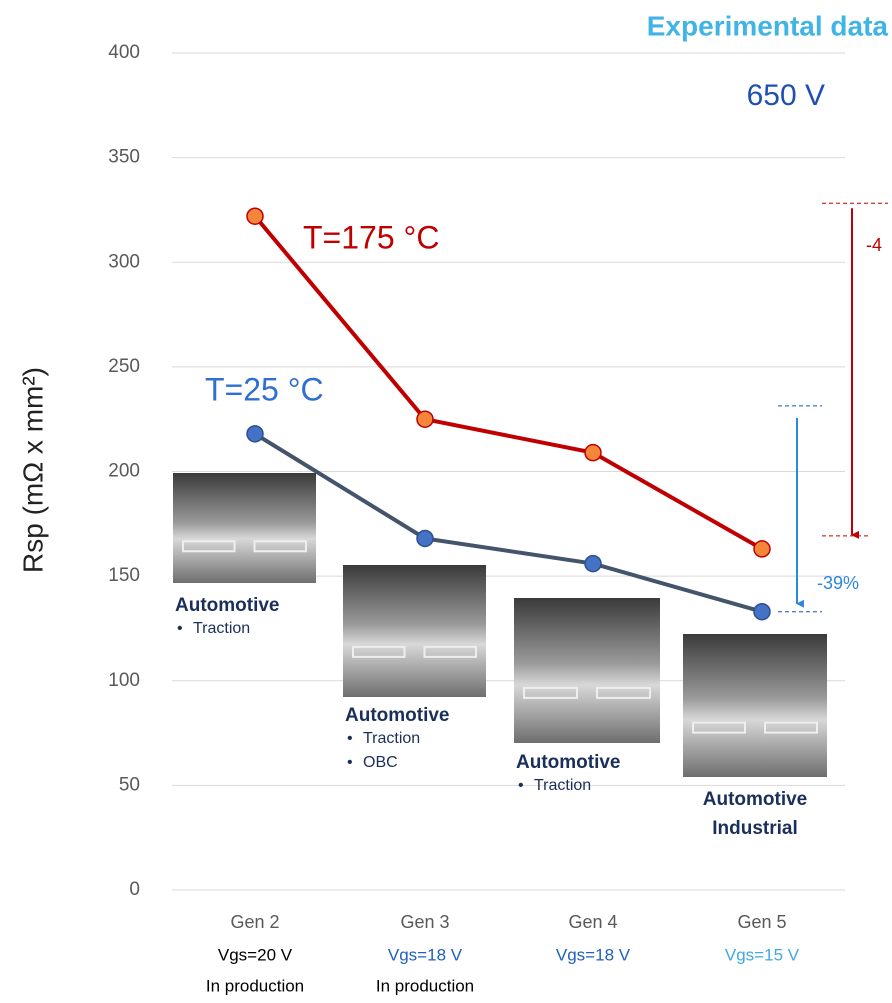  What do you see at coordinates (124, 157) in the screenshot?
I see `y-tick-label: 350` at bounding box center [124, 157].